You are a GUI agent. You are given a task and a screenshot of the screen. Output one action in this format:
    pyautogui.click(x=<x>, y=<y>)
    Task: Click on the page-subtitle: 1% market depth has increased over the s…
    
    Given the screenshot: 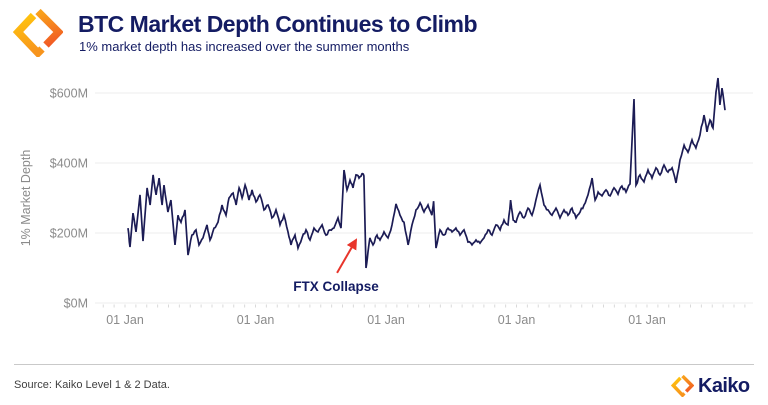 What is the action you would take?
    pyautogui.click(x=244, y=46)
    